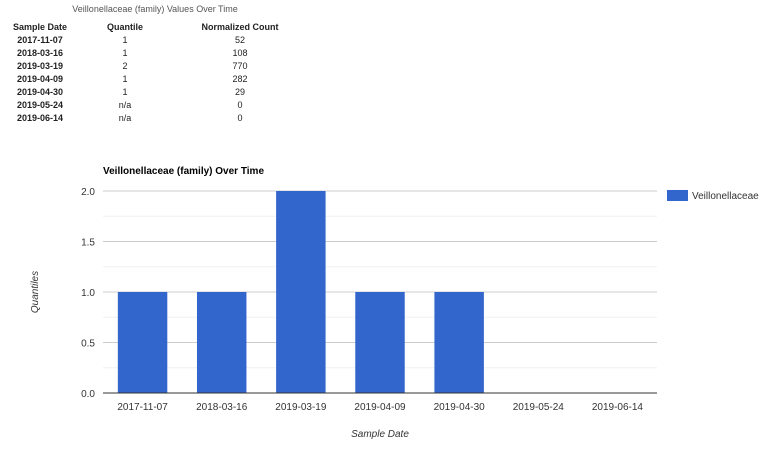  What do you see at coordinates (240, 26) in the screenshot?
I see `header-normalized-count: Normalized Count` at bounding box center [240, 26].